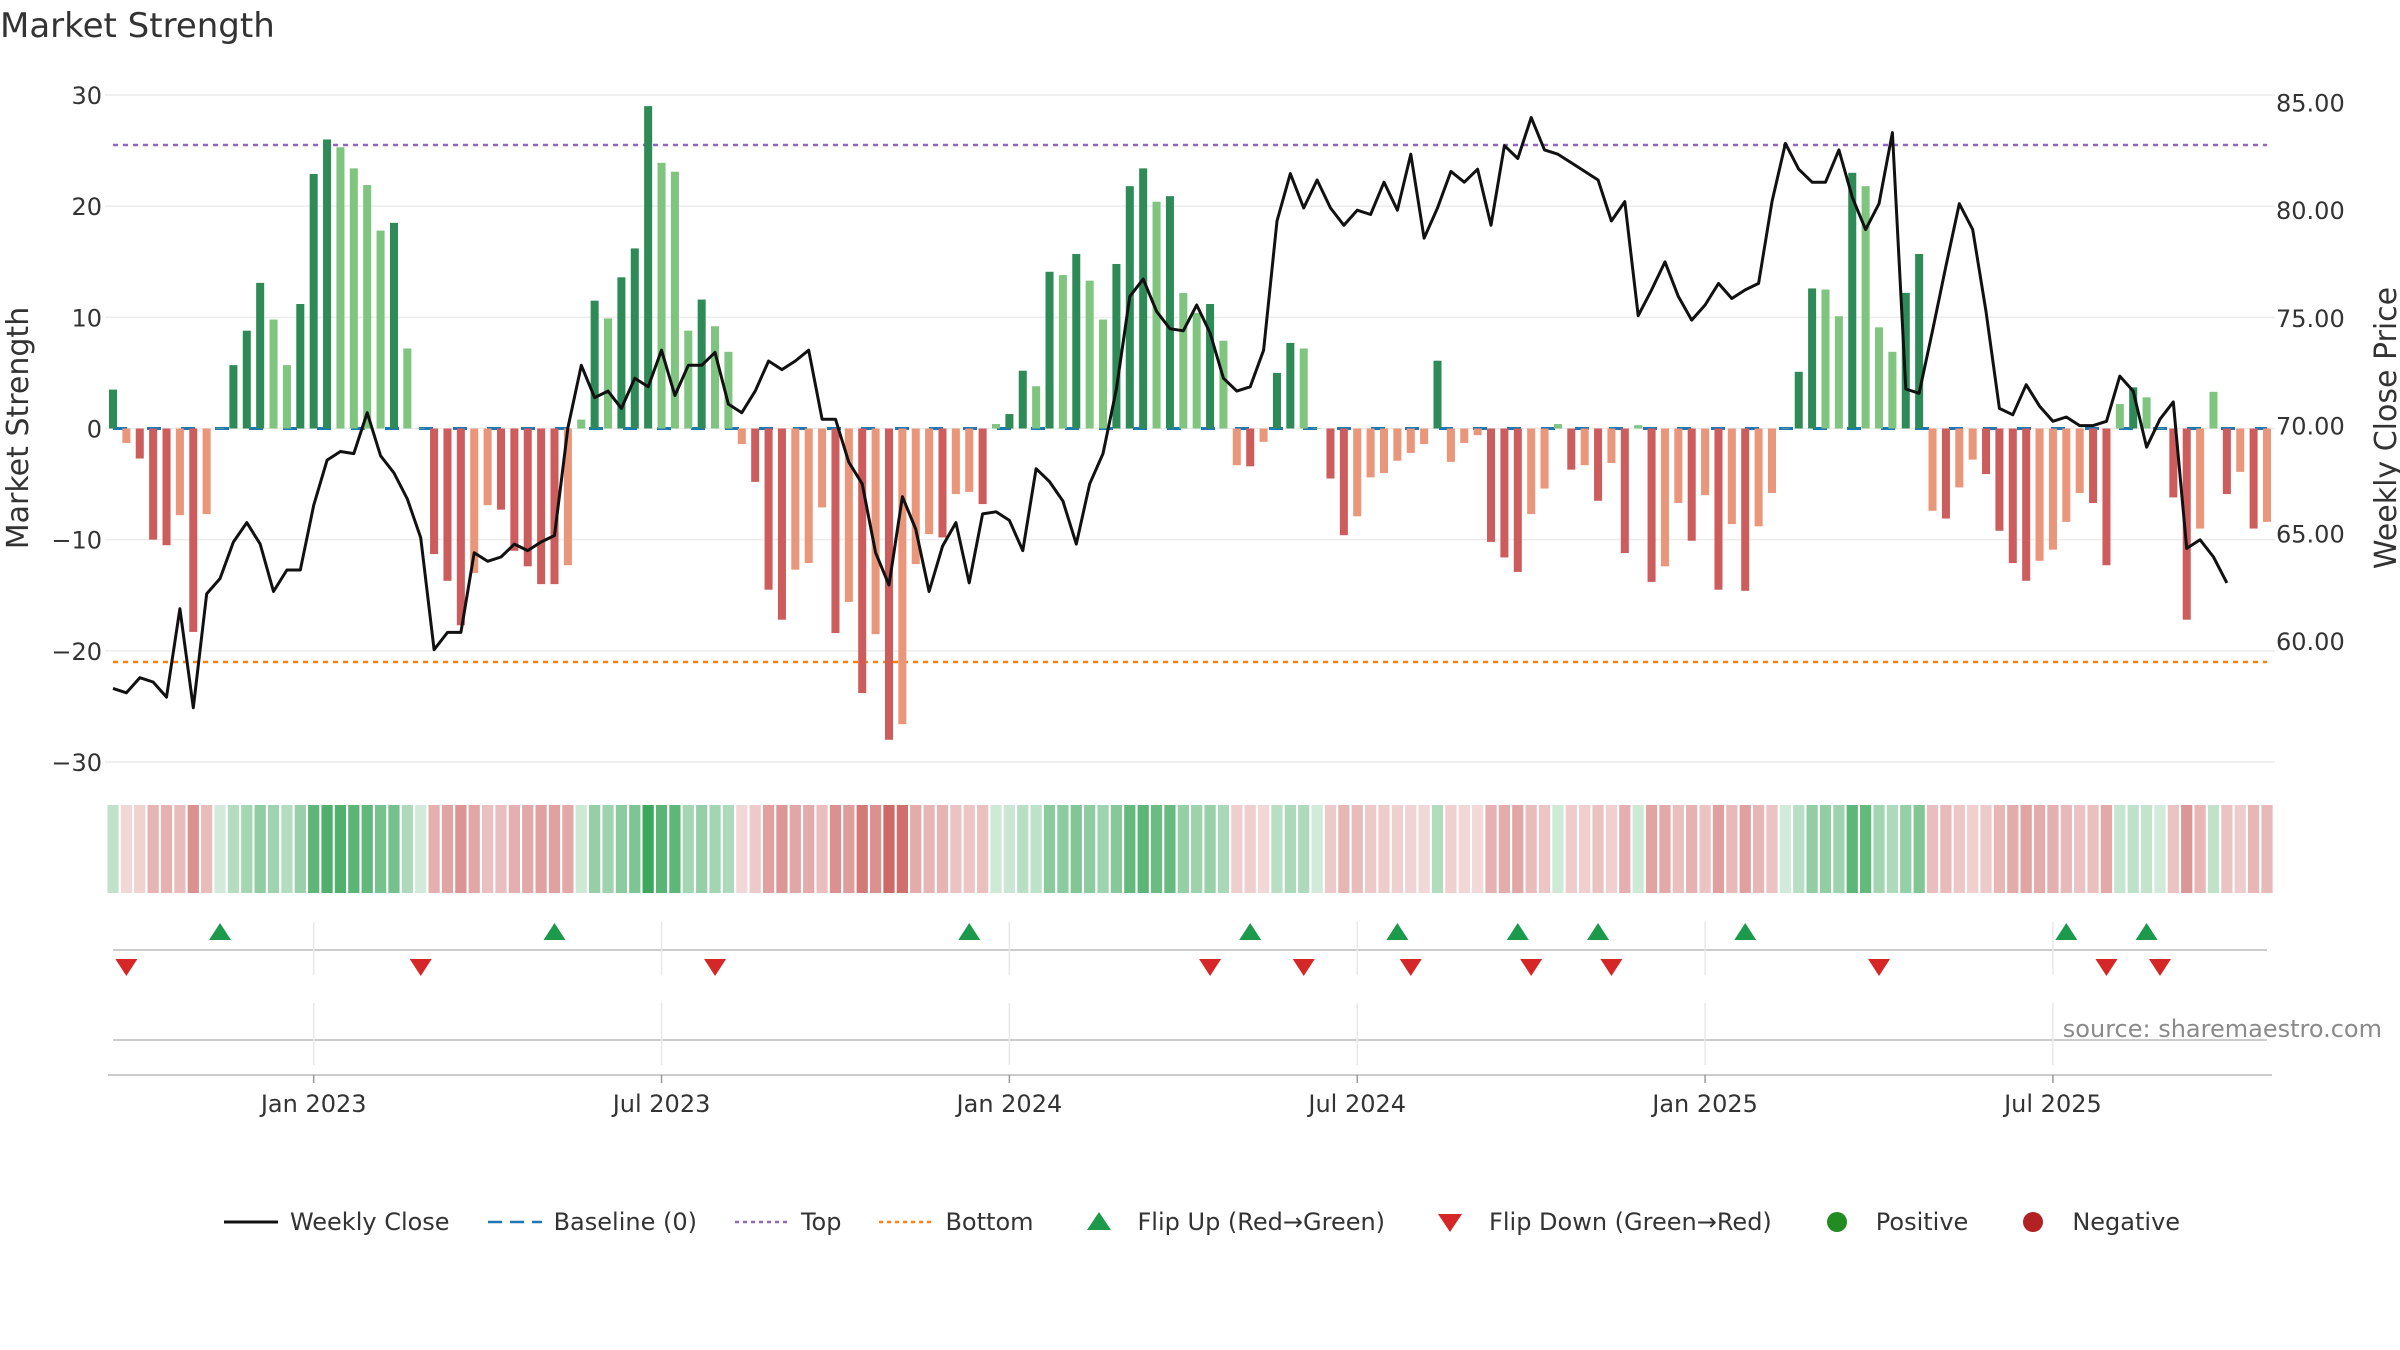 The height and width of the screenshot is (1350, 2400). What do you see at coordinates (590, 1222) in the screenshot?
I see `legend-item-baseline: Baseline (0)` at bounding box center [590, 1222].